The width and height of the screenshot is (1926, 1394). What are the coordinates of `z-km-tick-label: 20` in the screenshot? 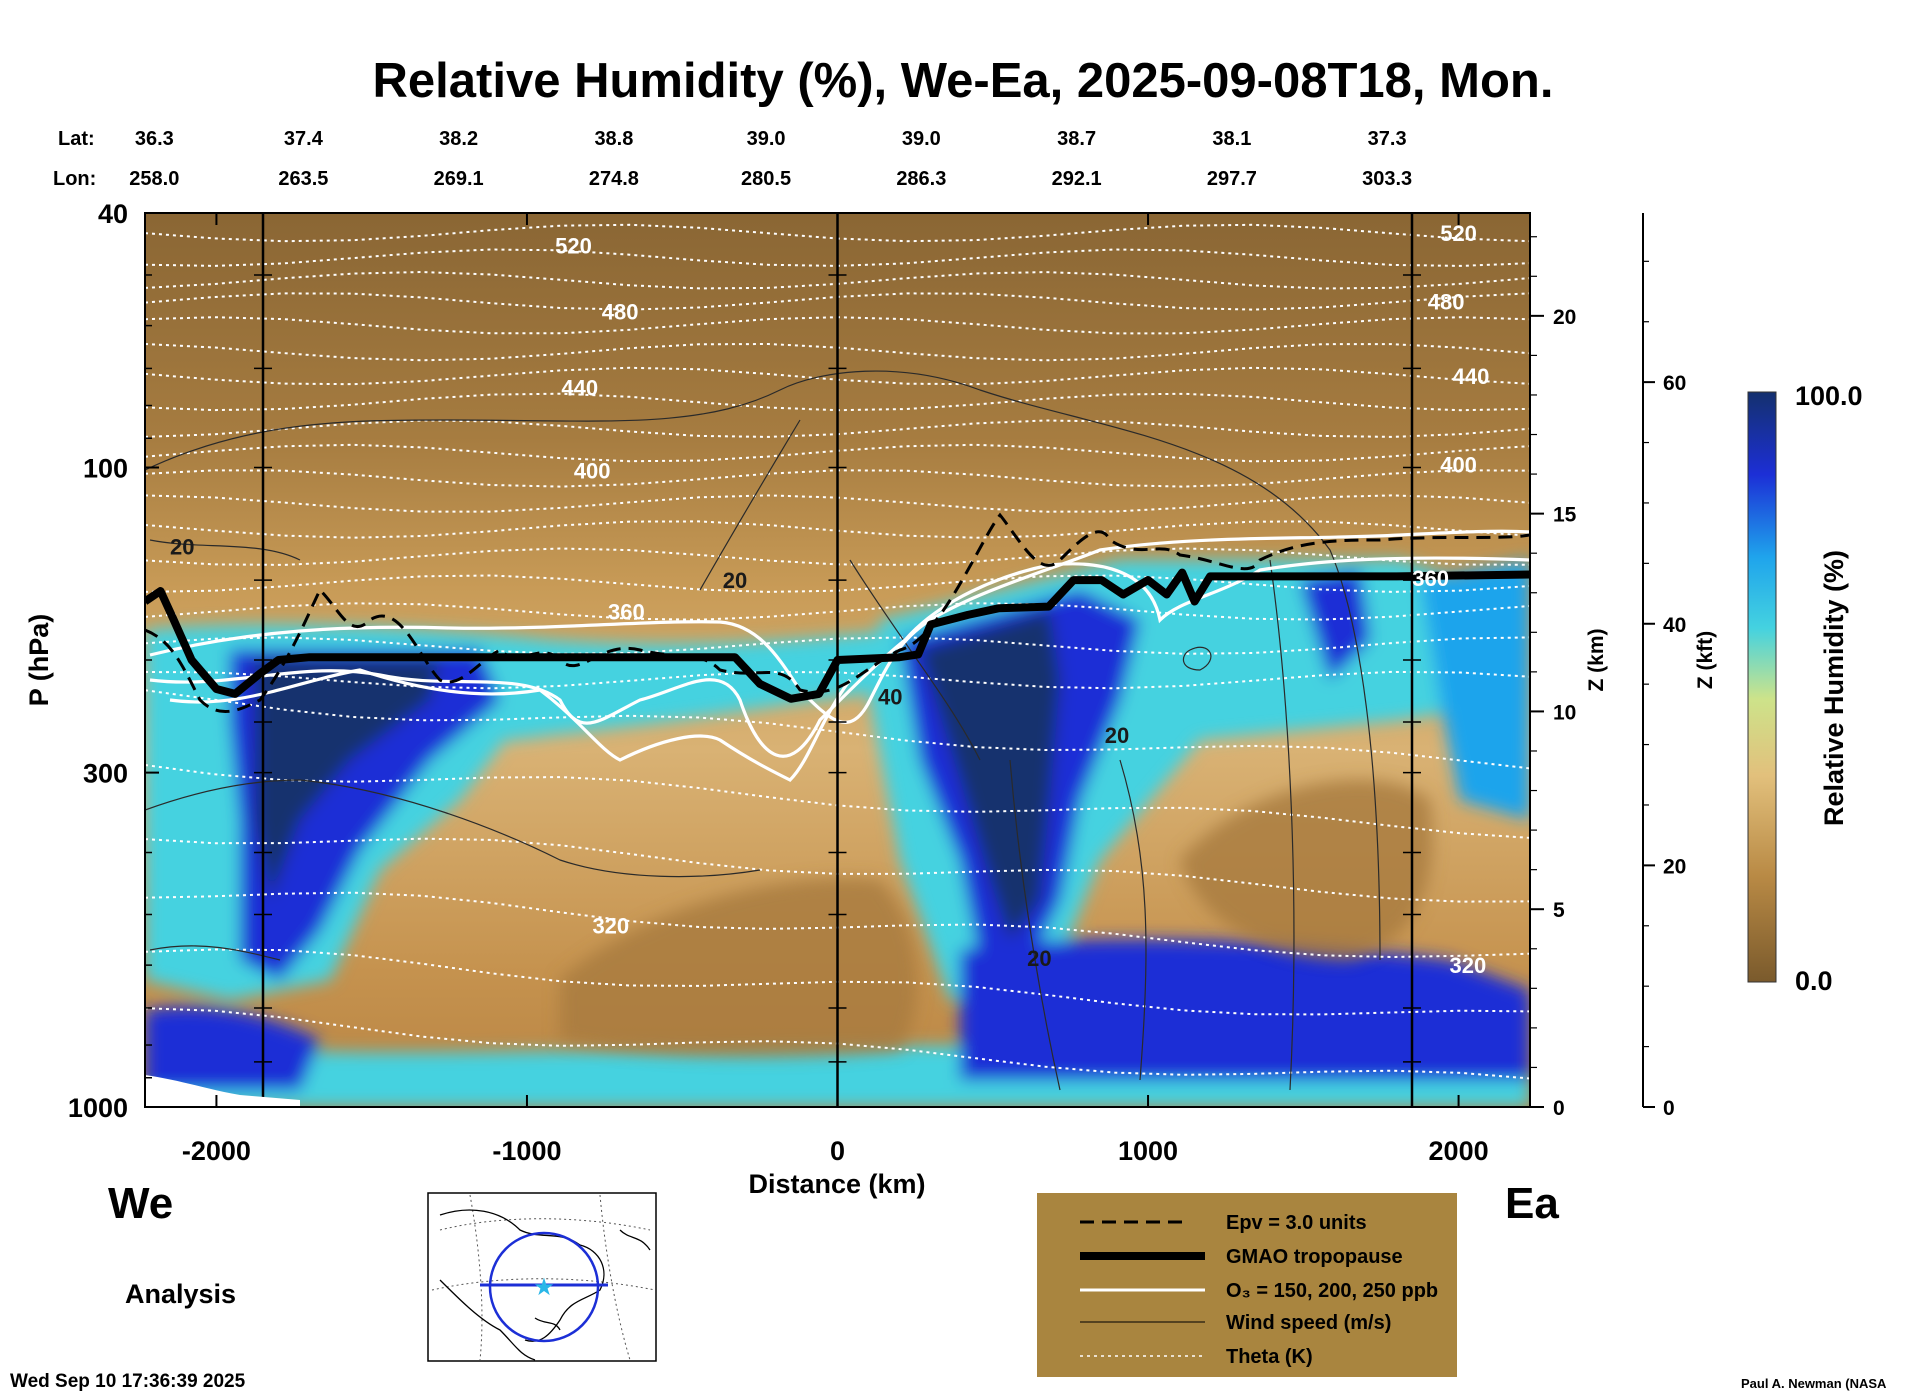 It's located at (1564, 317).